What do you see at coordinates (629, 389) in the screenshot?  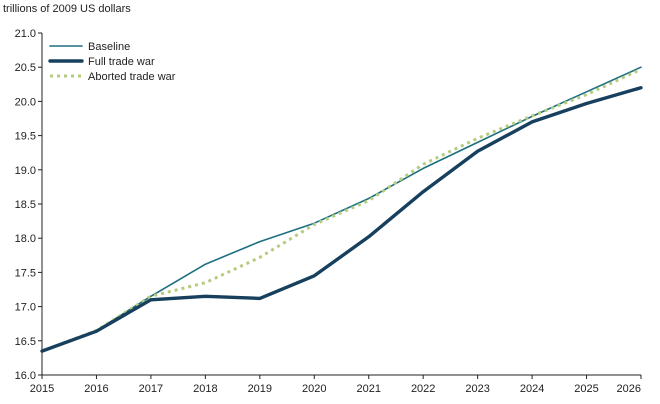 I see `x-tick-label: 2026` at bounding box center [629, 389].